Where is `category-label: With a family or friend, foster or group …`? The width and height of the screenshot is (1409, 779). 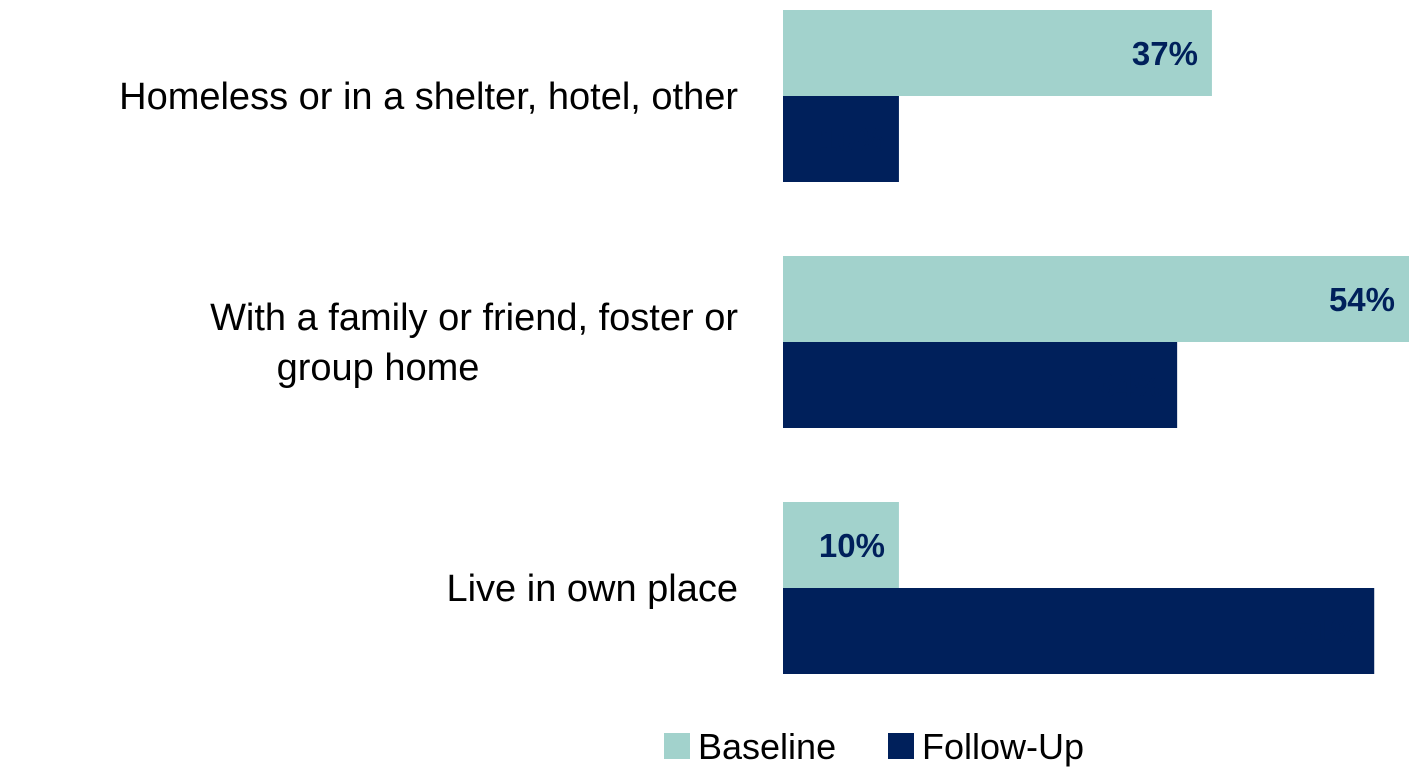
category-label: With a family or friend, foster or group … is located at coordinates (474, 343).